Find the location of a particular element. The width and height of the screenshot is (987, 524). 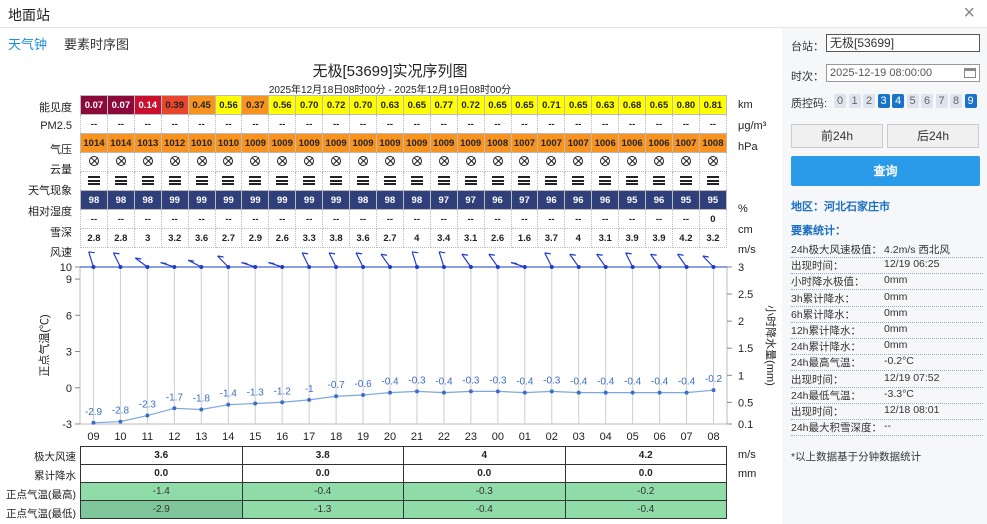

pressure-cell: 1006 is located at coordinates (632, 143).